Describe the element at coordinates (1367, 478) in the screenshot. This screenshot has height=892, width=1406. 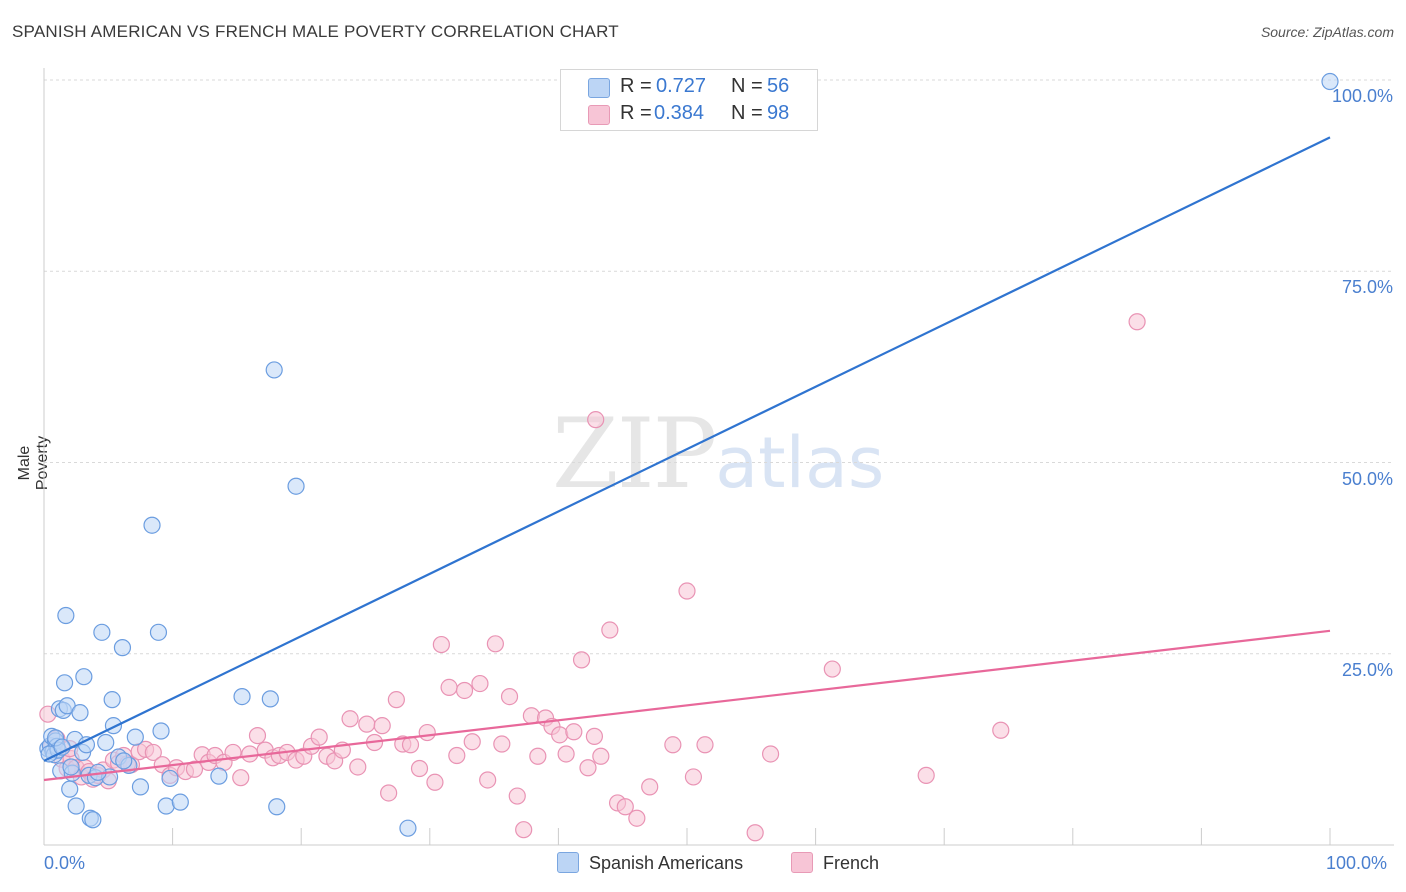
I see `y-tick-label-50: 50.0%` at that location.